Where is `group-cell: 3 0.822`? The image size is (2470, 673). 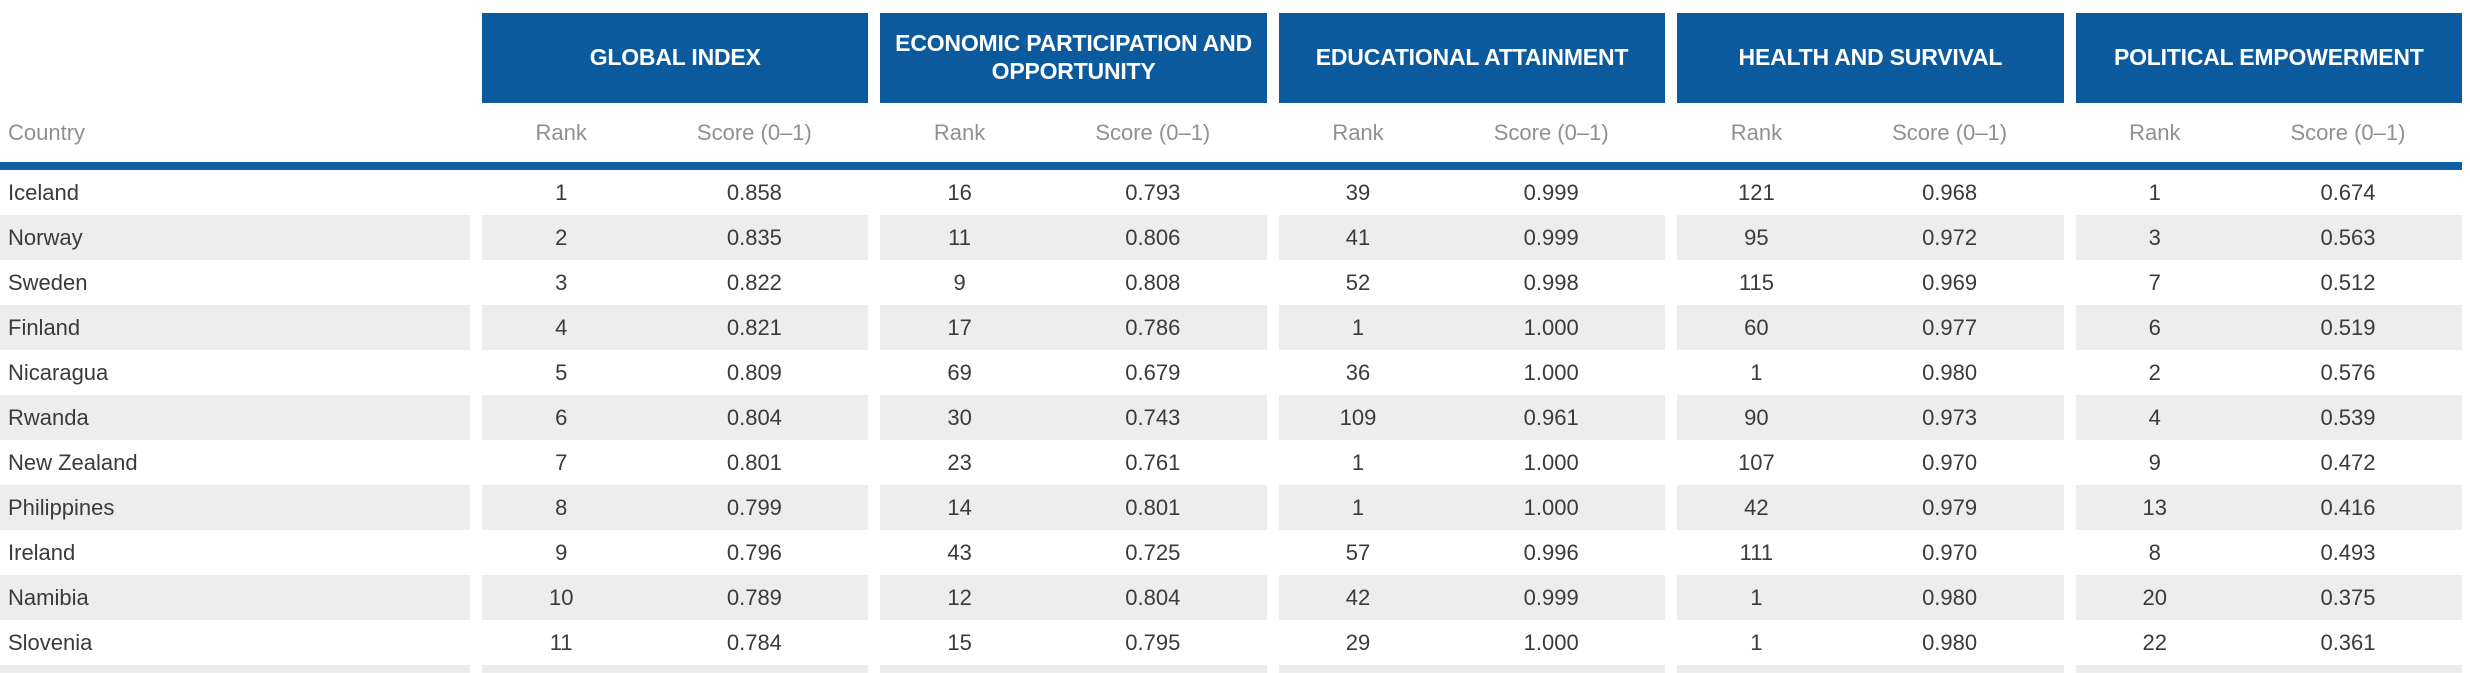
group-cell: 3 0.822 is located at coordinates (675, 282).